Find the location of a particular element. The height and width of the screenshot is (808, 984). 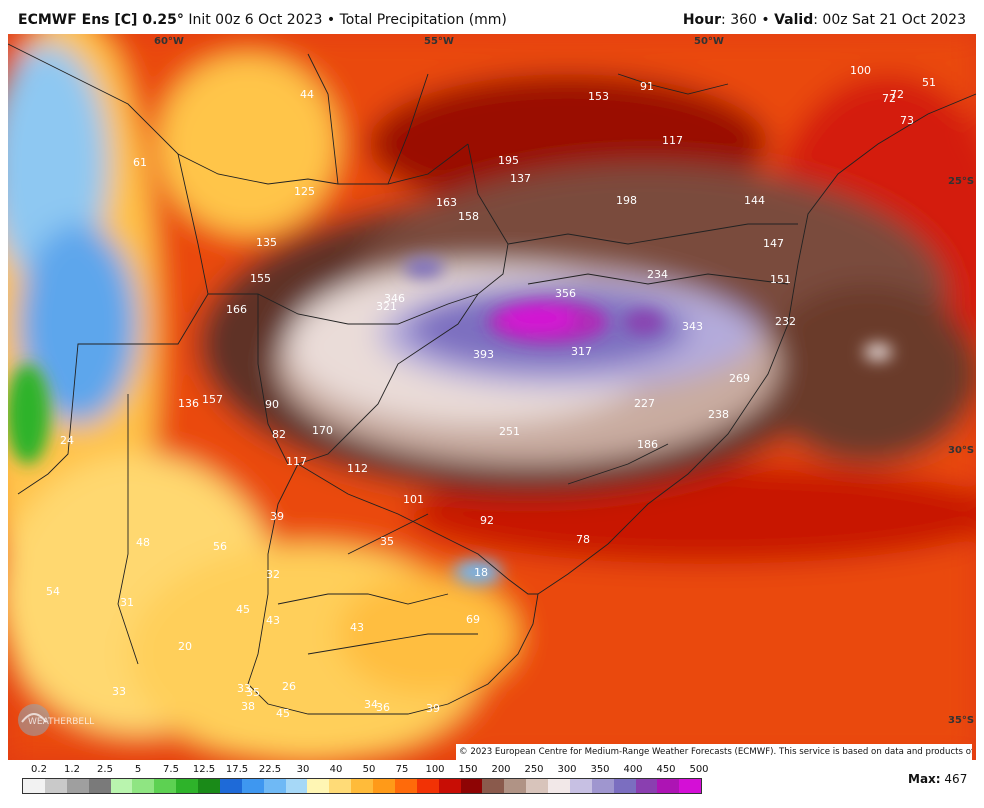

station-value-20: 234 is located at coordinates (657, 274).